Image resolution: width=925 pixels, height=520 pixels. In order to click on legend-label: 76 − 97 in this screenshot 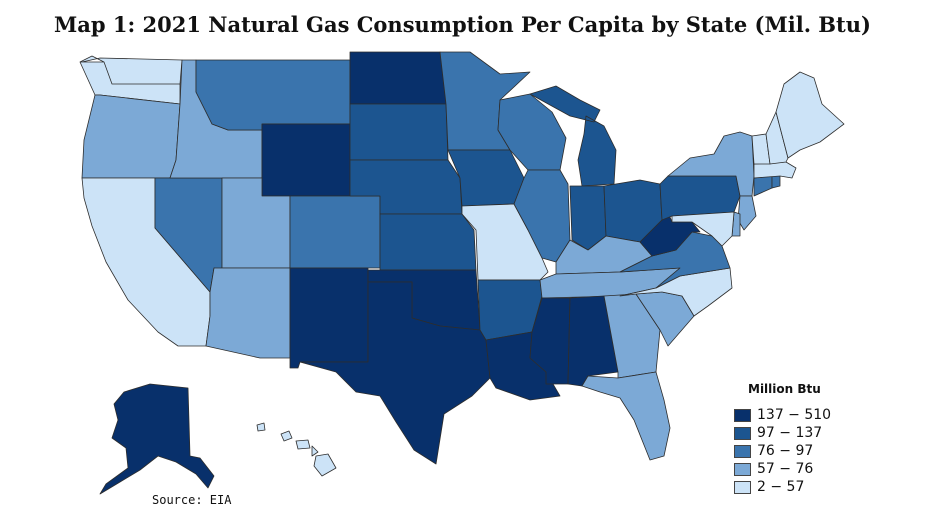, I will do `click(785, 451)`.